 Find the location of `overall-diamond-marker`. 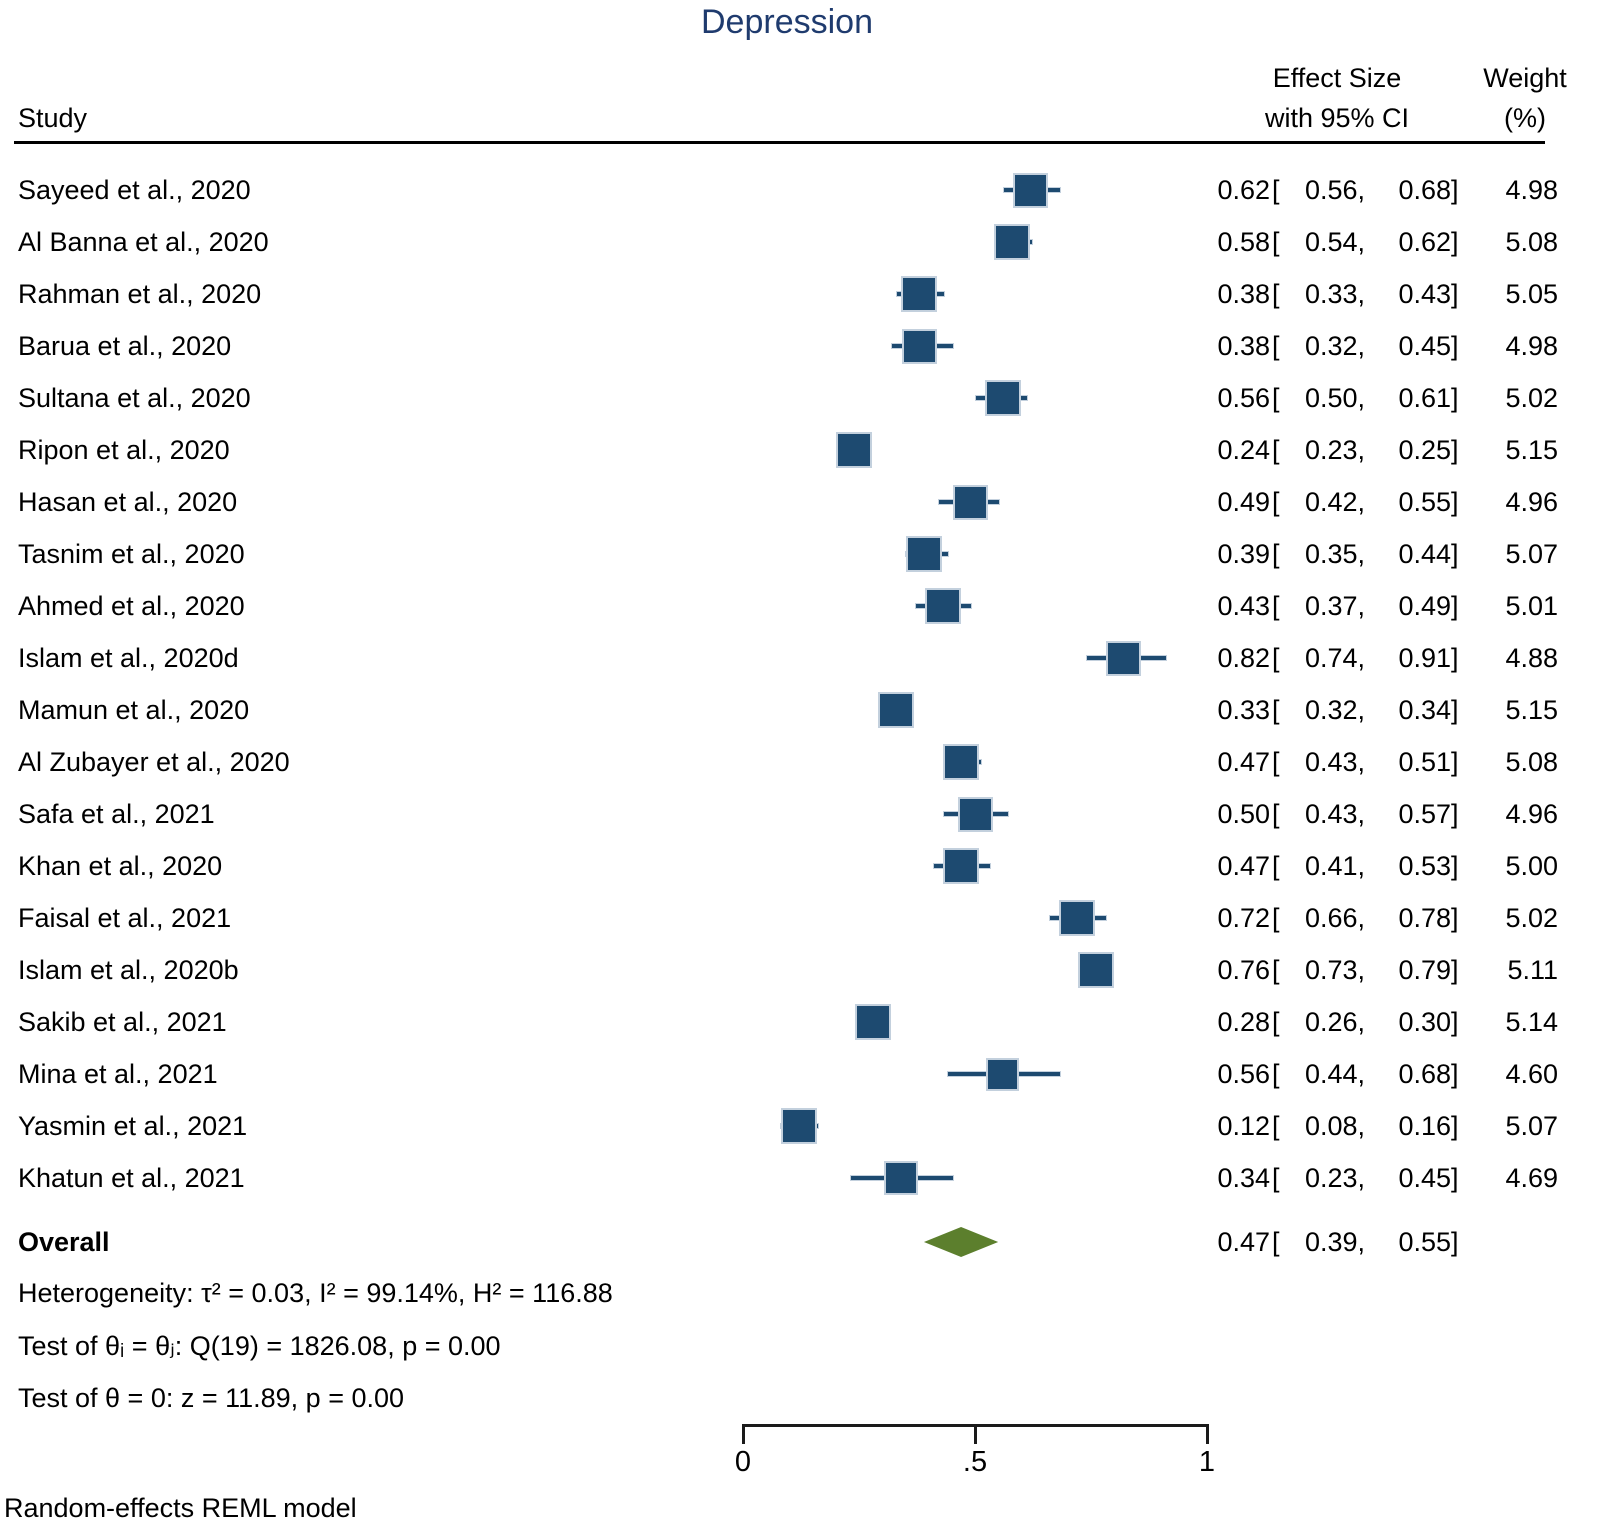

overall-diamond-marker is located at coordinates (961, 1242).